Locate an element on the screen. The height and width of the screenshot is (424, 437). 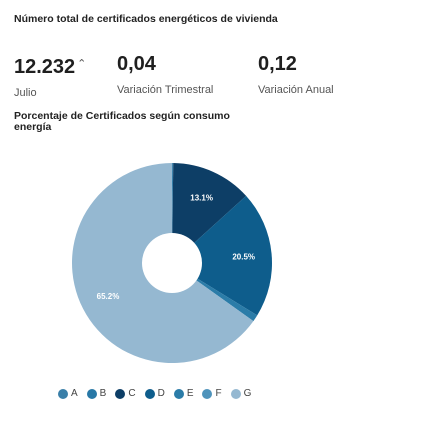
pie-label-d: 20.5% is located at coordinates (243, 256).